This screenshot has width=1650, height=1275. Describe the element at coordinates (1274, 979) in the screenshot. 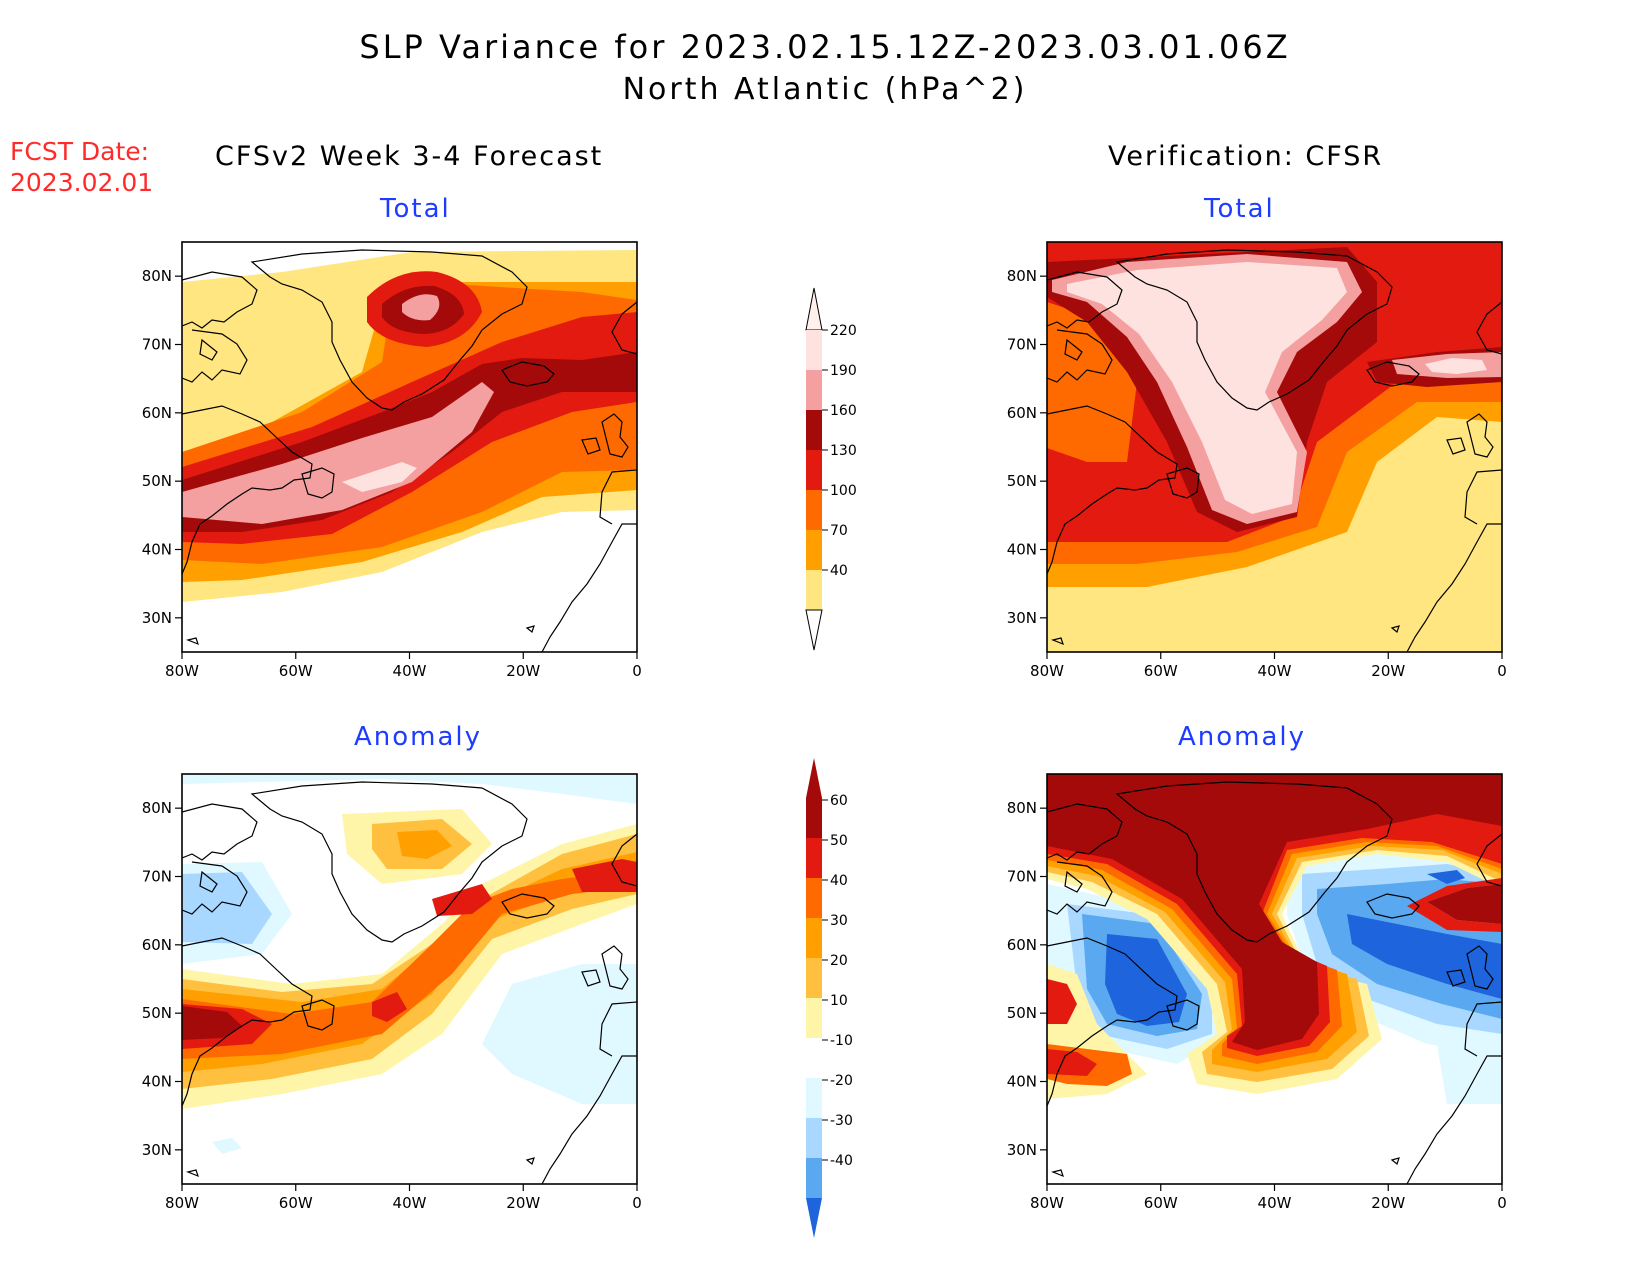

I see `verif-anomaly-map` at that location.